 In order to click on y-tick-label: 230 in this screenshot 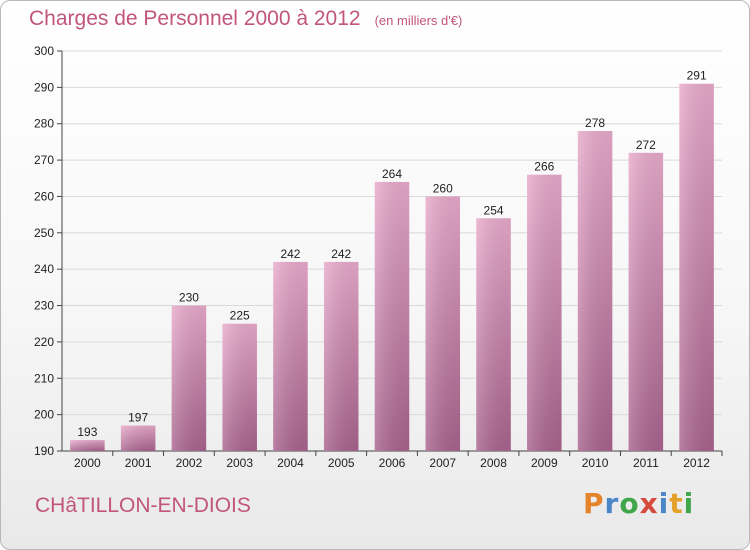, I will do `click(44, 306)`.